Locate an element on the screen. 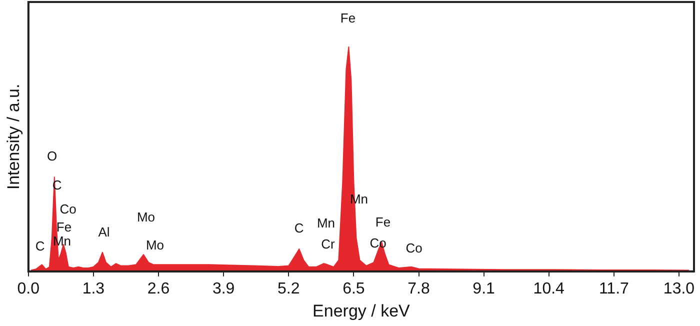 This screenshot has height=326, width=700. annotation: Cr is located at coordinates (328, 244).